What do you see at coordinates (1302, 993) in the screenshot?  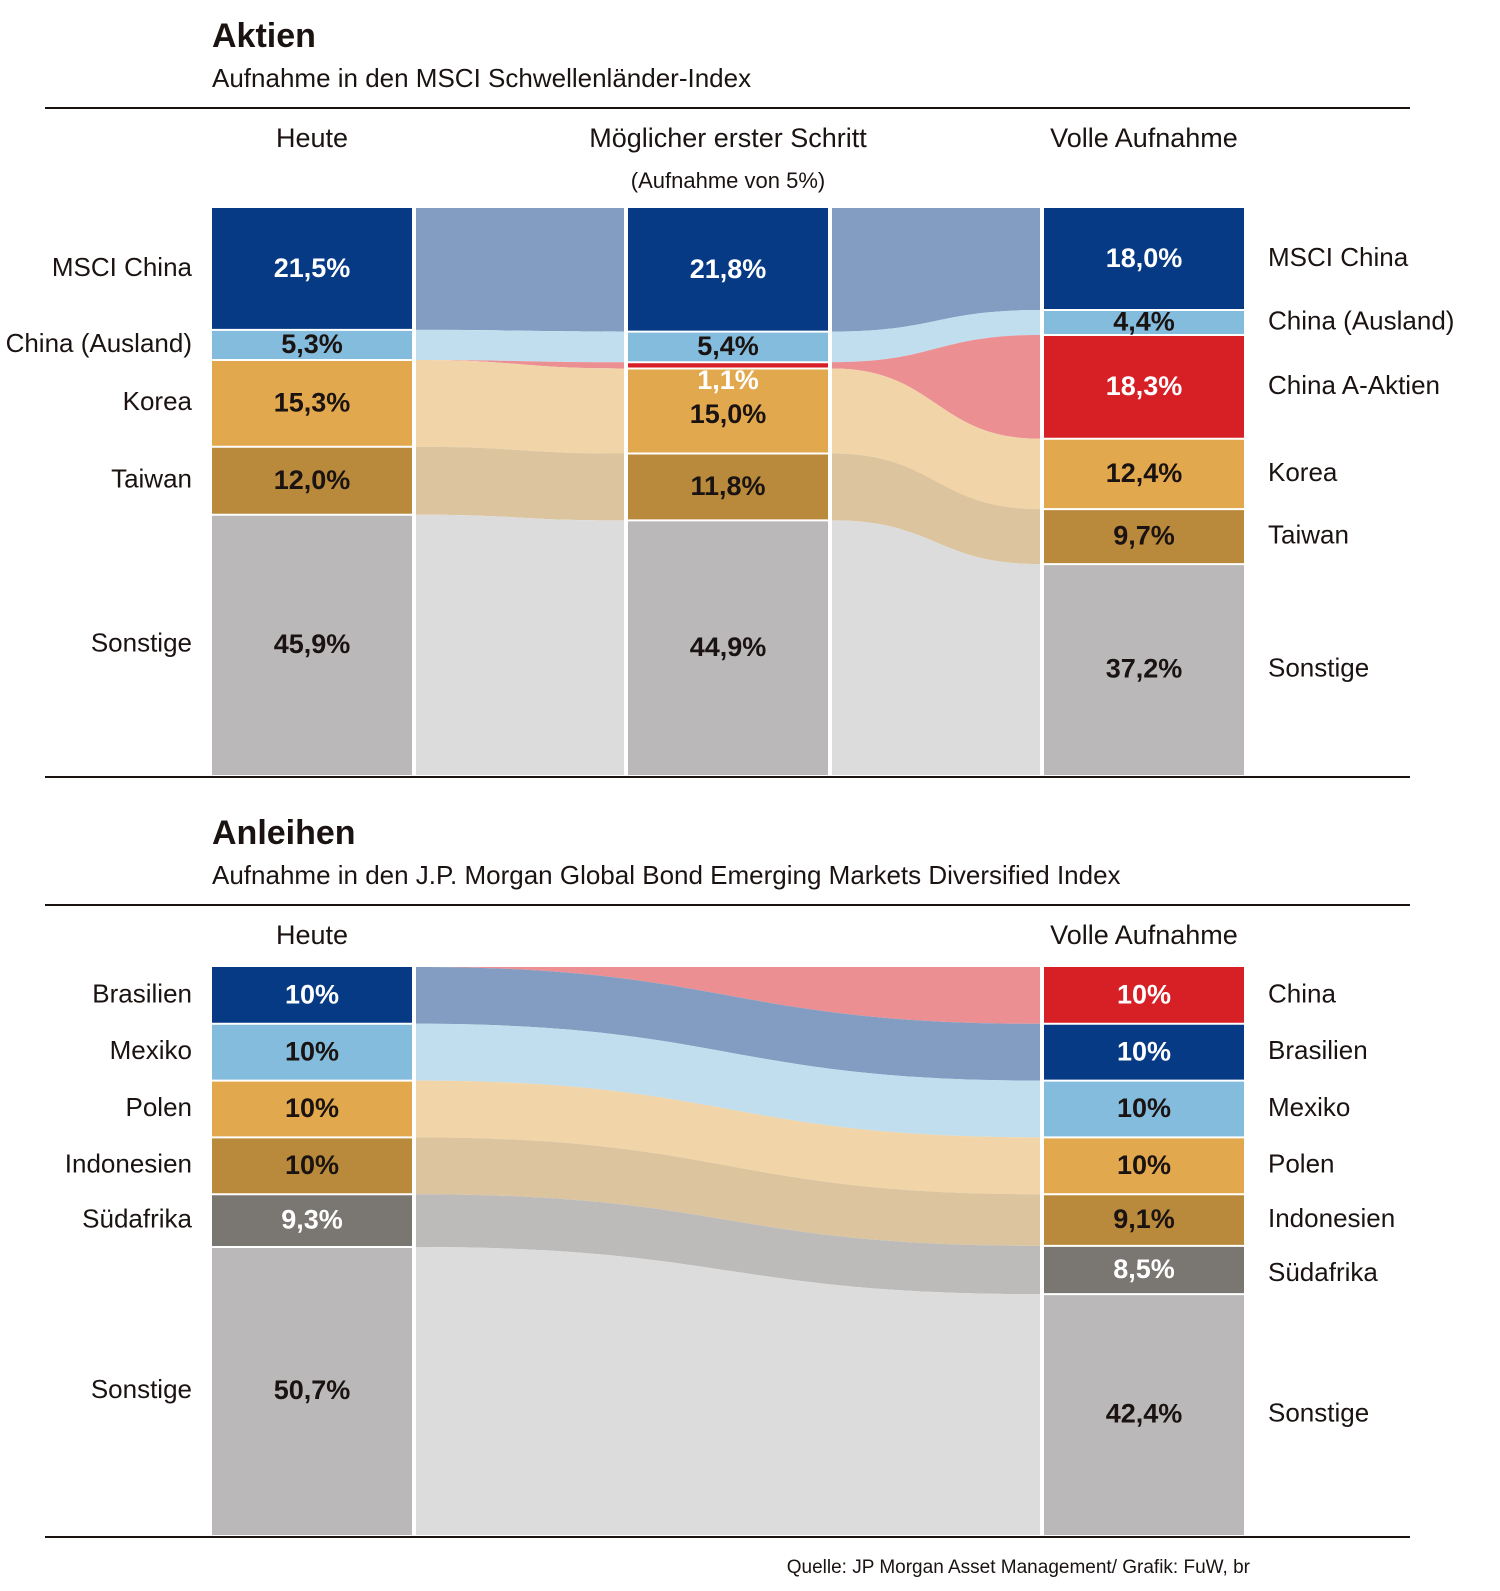 I see `series-label: China` at bounding box center [1302, 993].